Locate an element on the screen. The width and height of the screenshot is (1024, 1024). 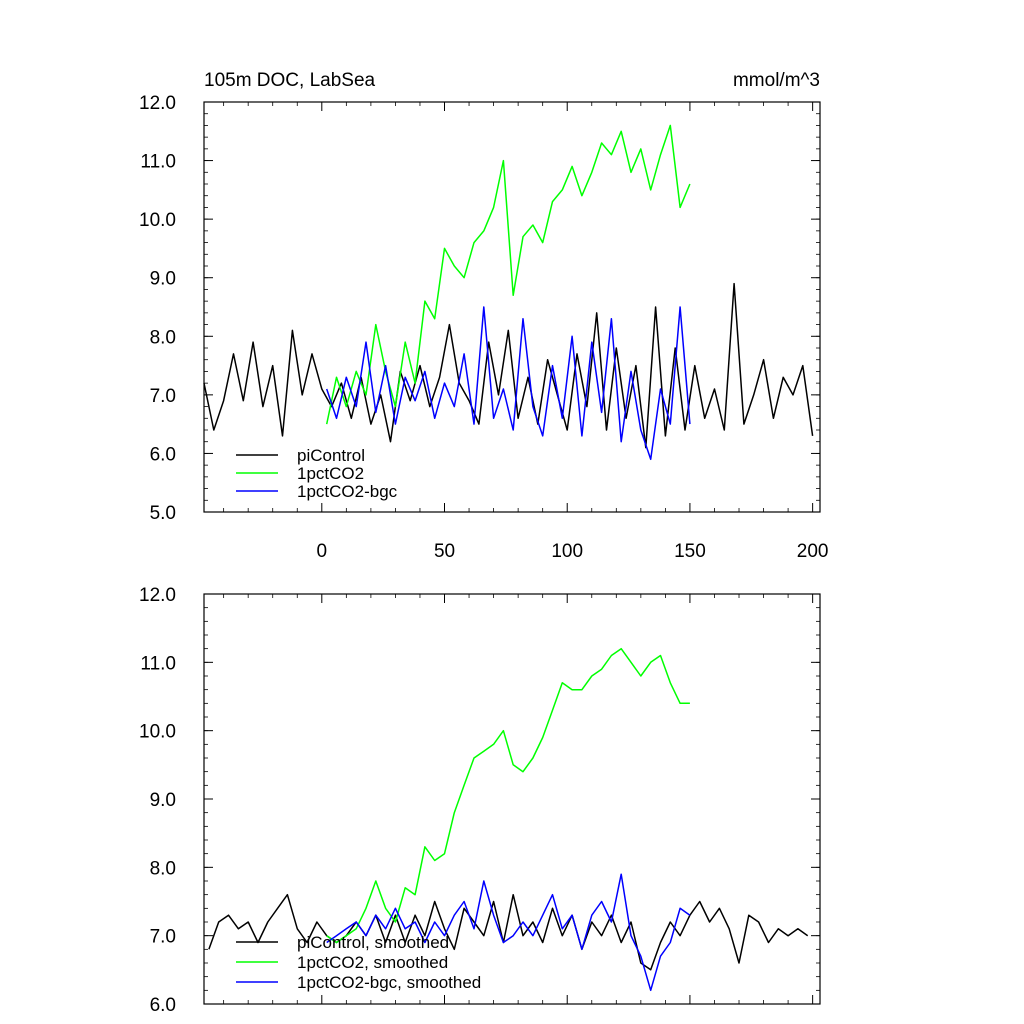
x-tick-label: 200 is located at coordinates (813, 551).